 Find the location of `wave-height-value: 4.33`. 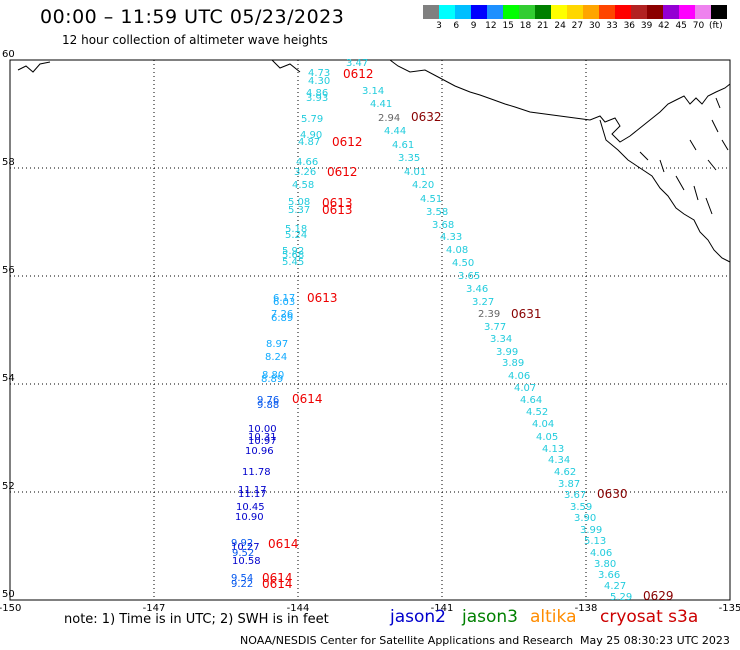

wave-height-value: 4.33 is located at coordinates (451, 237).